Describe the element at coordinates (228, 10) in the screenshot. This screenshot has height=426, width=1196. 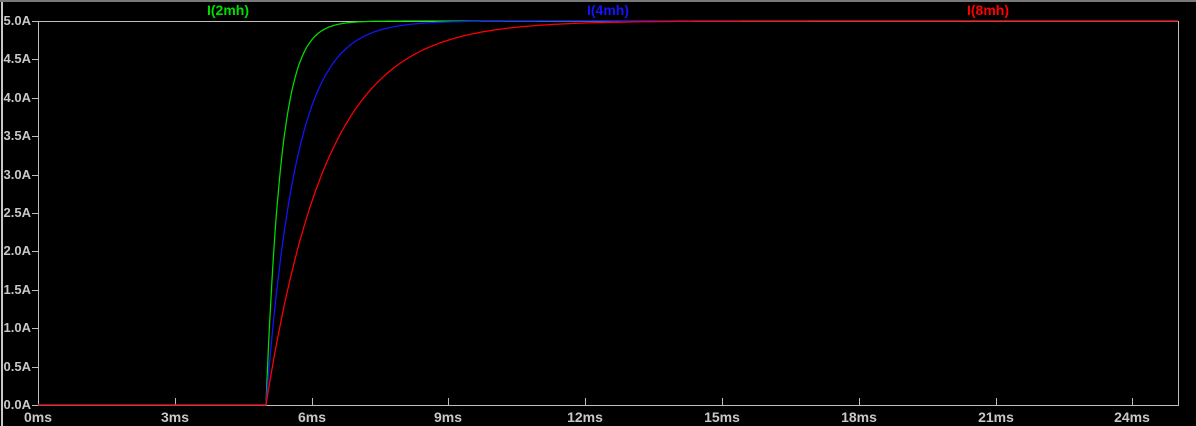
I see `trace-label-i2mh: I(2mh)` at that location.